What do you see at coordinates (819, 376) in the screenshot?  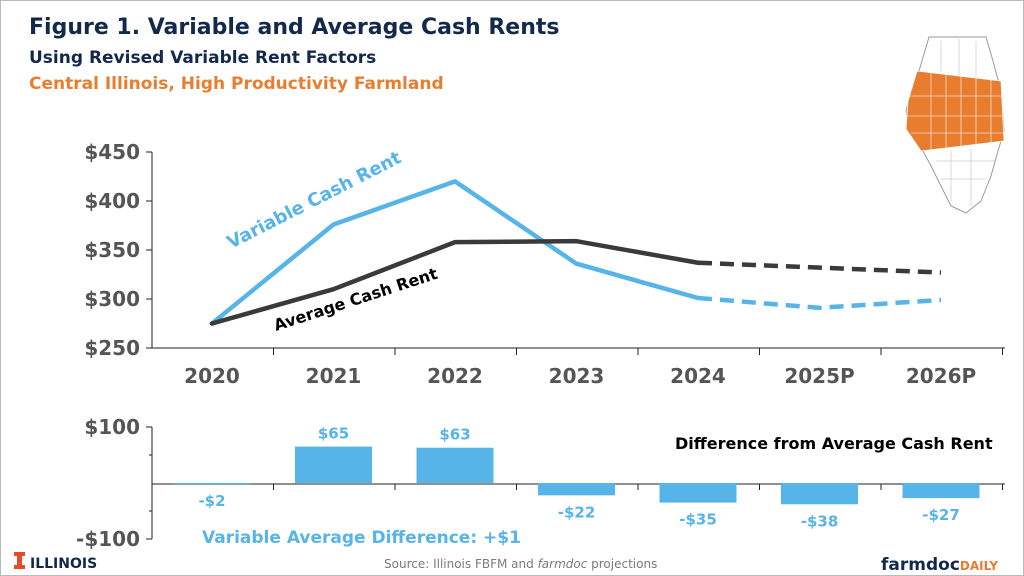 I see `top-x-tick-label: 2025P` at bounding box center [819, 376].